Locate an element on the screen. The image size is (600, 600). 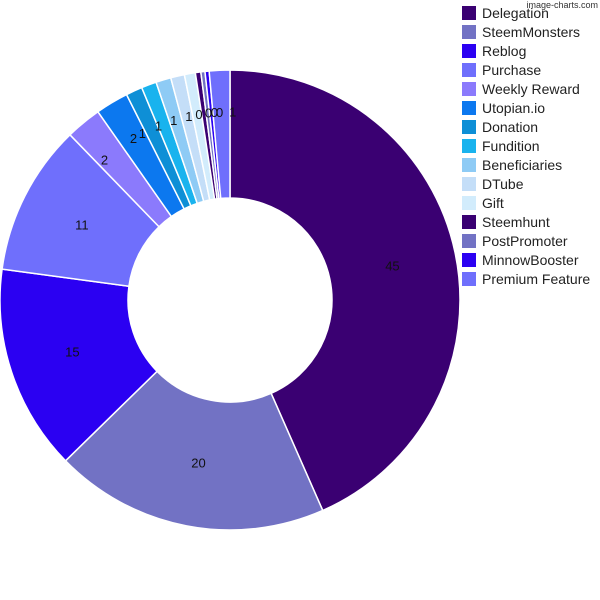
data-label-steemmonsters: 20 is located at coordinates (198, 462).